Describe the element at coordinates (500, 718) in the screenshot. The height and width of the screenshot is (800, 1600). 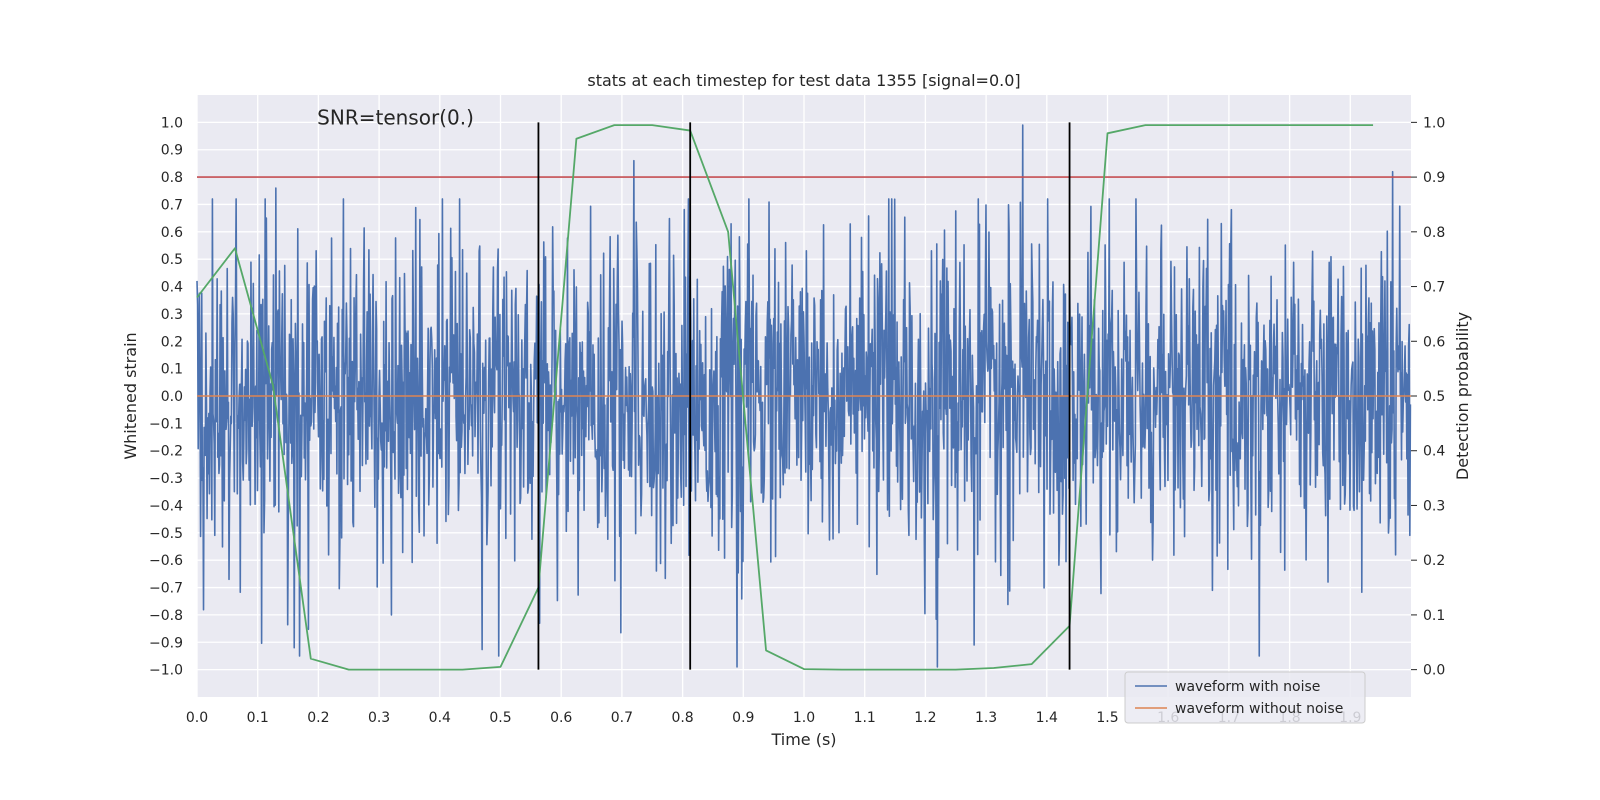
I see `x-tick-label: 0.5` at that location.